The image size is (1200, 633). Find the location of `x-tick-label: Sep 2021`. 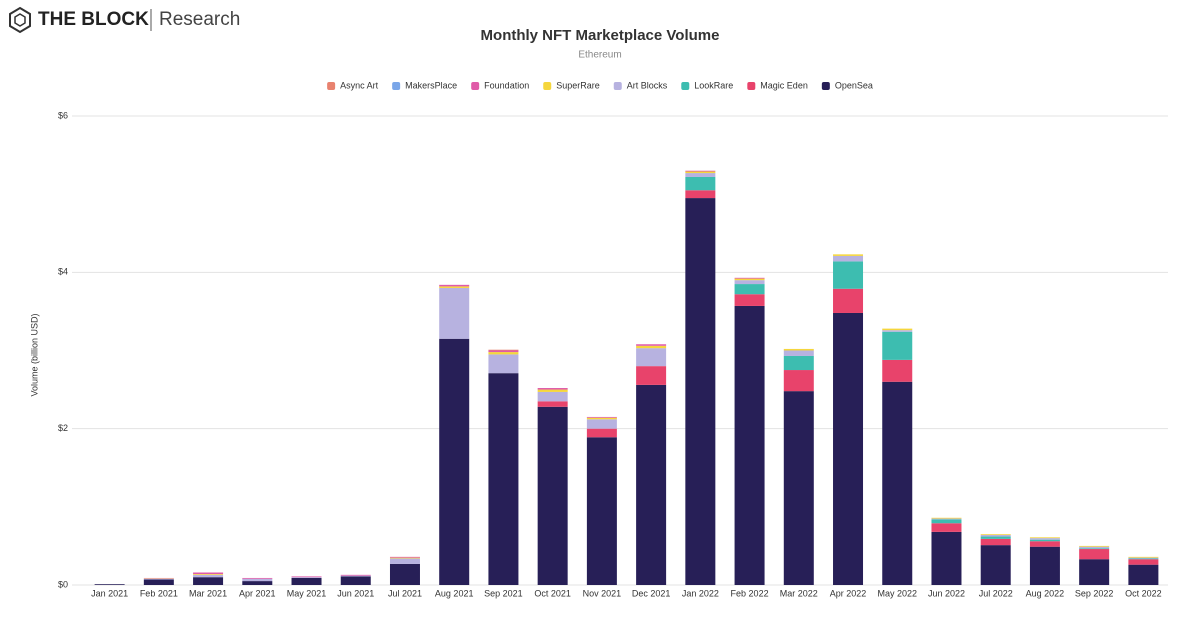

x-tick-label: Sep 2021 is located at coordinates (503, 593).